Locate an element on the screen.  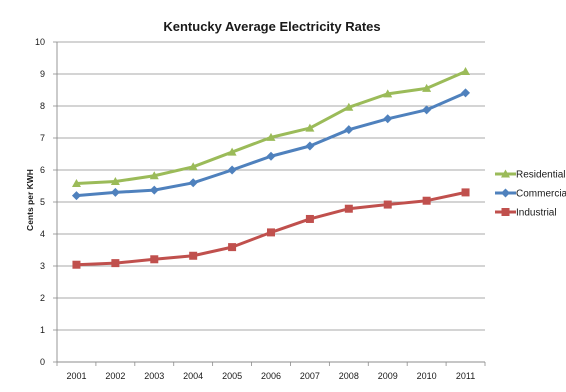
x-tick-label: 2001 is located at coordinates (76, 376).